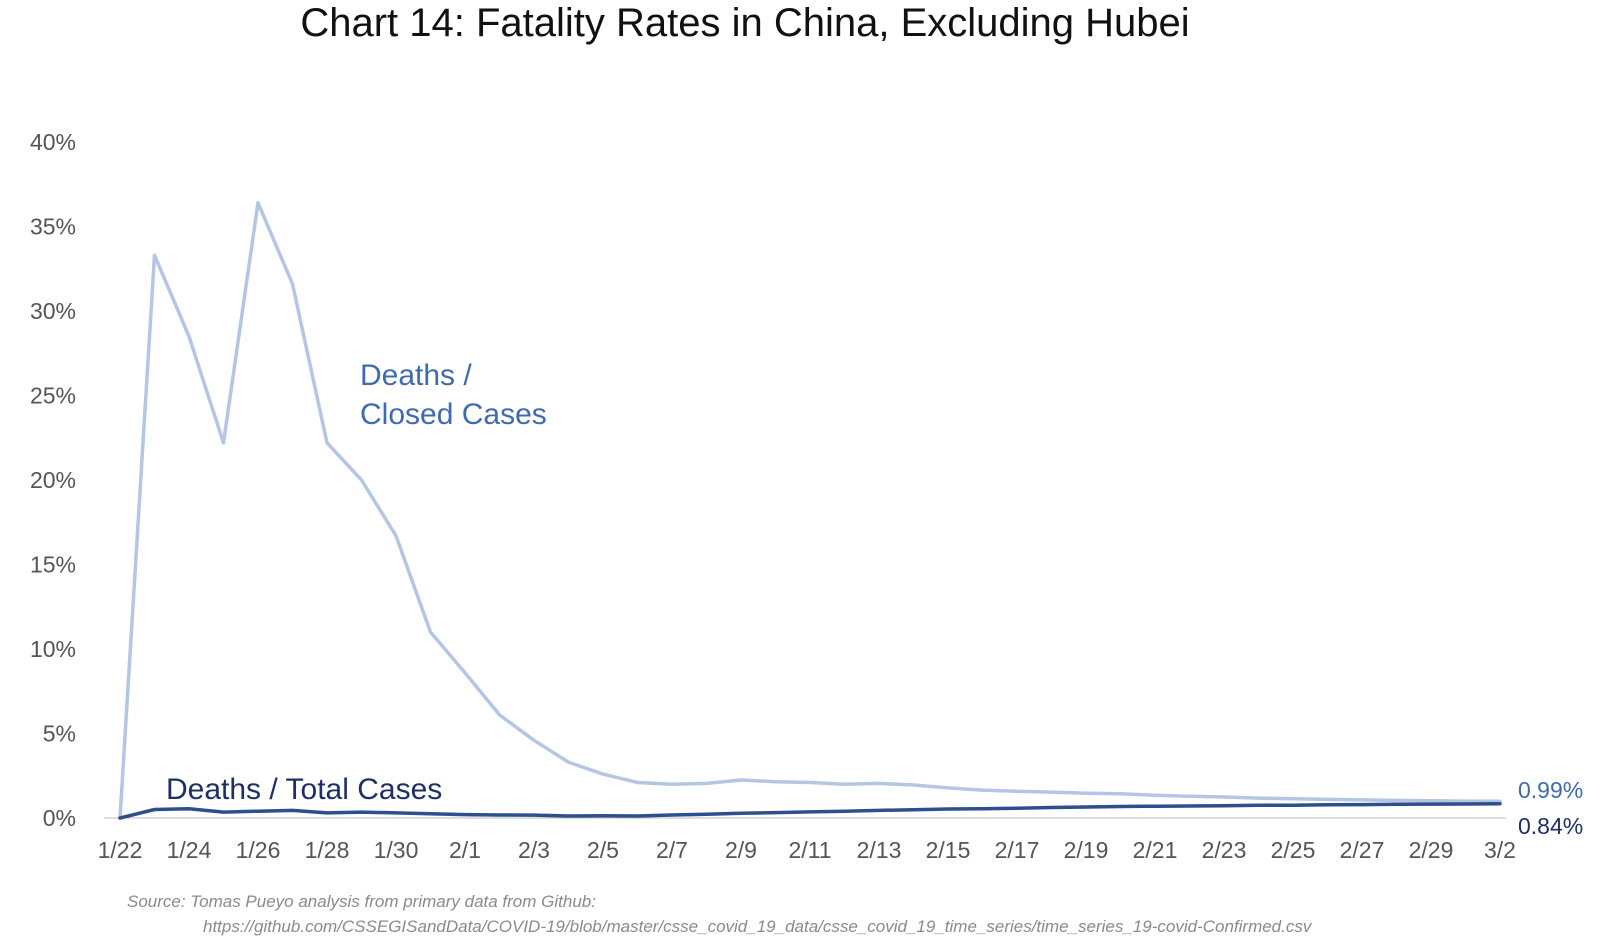 Image resolution: width=1600 pixels, height=951 pixels. Describe the element at coordinates (1362, 850) in the screenshot. I see `x-tick-label: 2/27` at that location.